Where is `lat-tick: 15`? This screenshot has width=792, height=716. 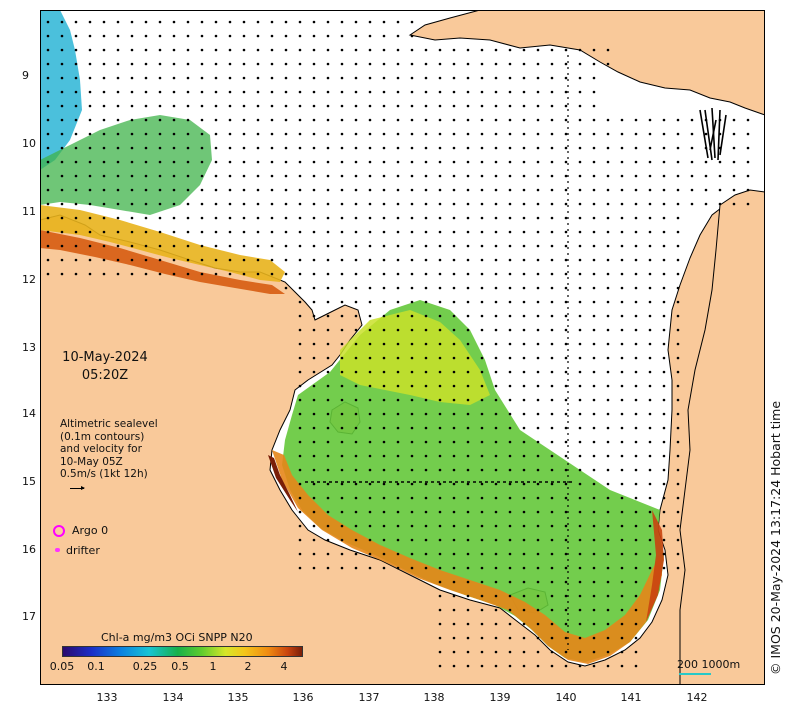 lat-tick: 15 is located at coordinates (29, 481).